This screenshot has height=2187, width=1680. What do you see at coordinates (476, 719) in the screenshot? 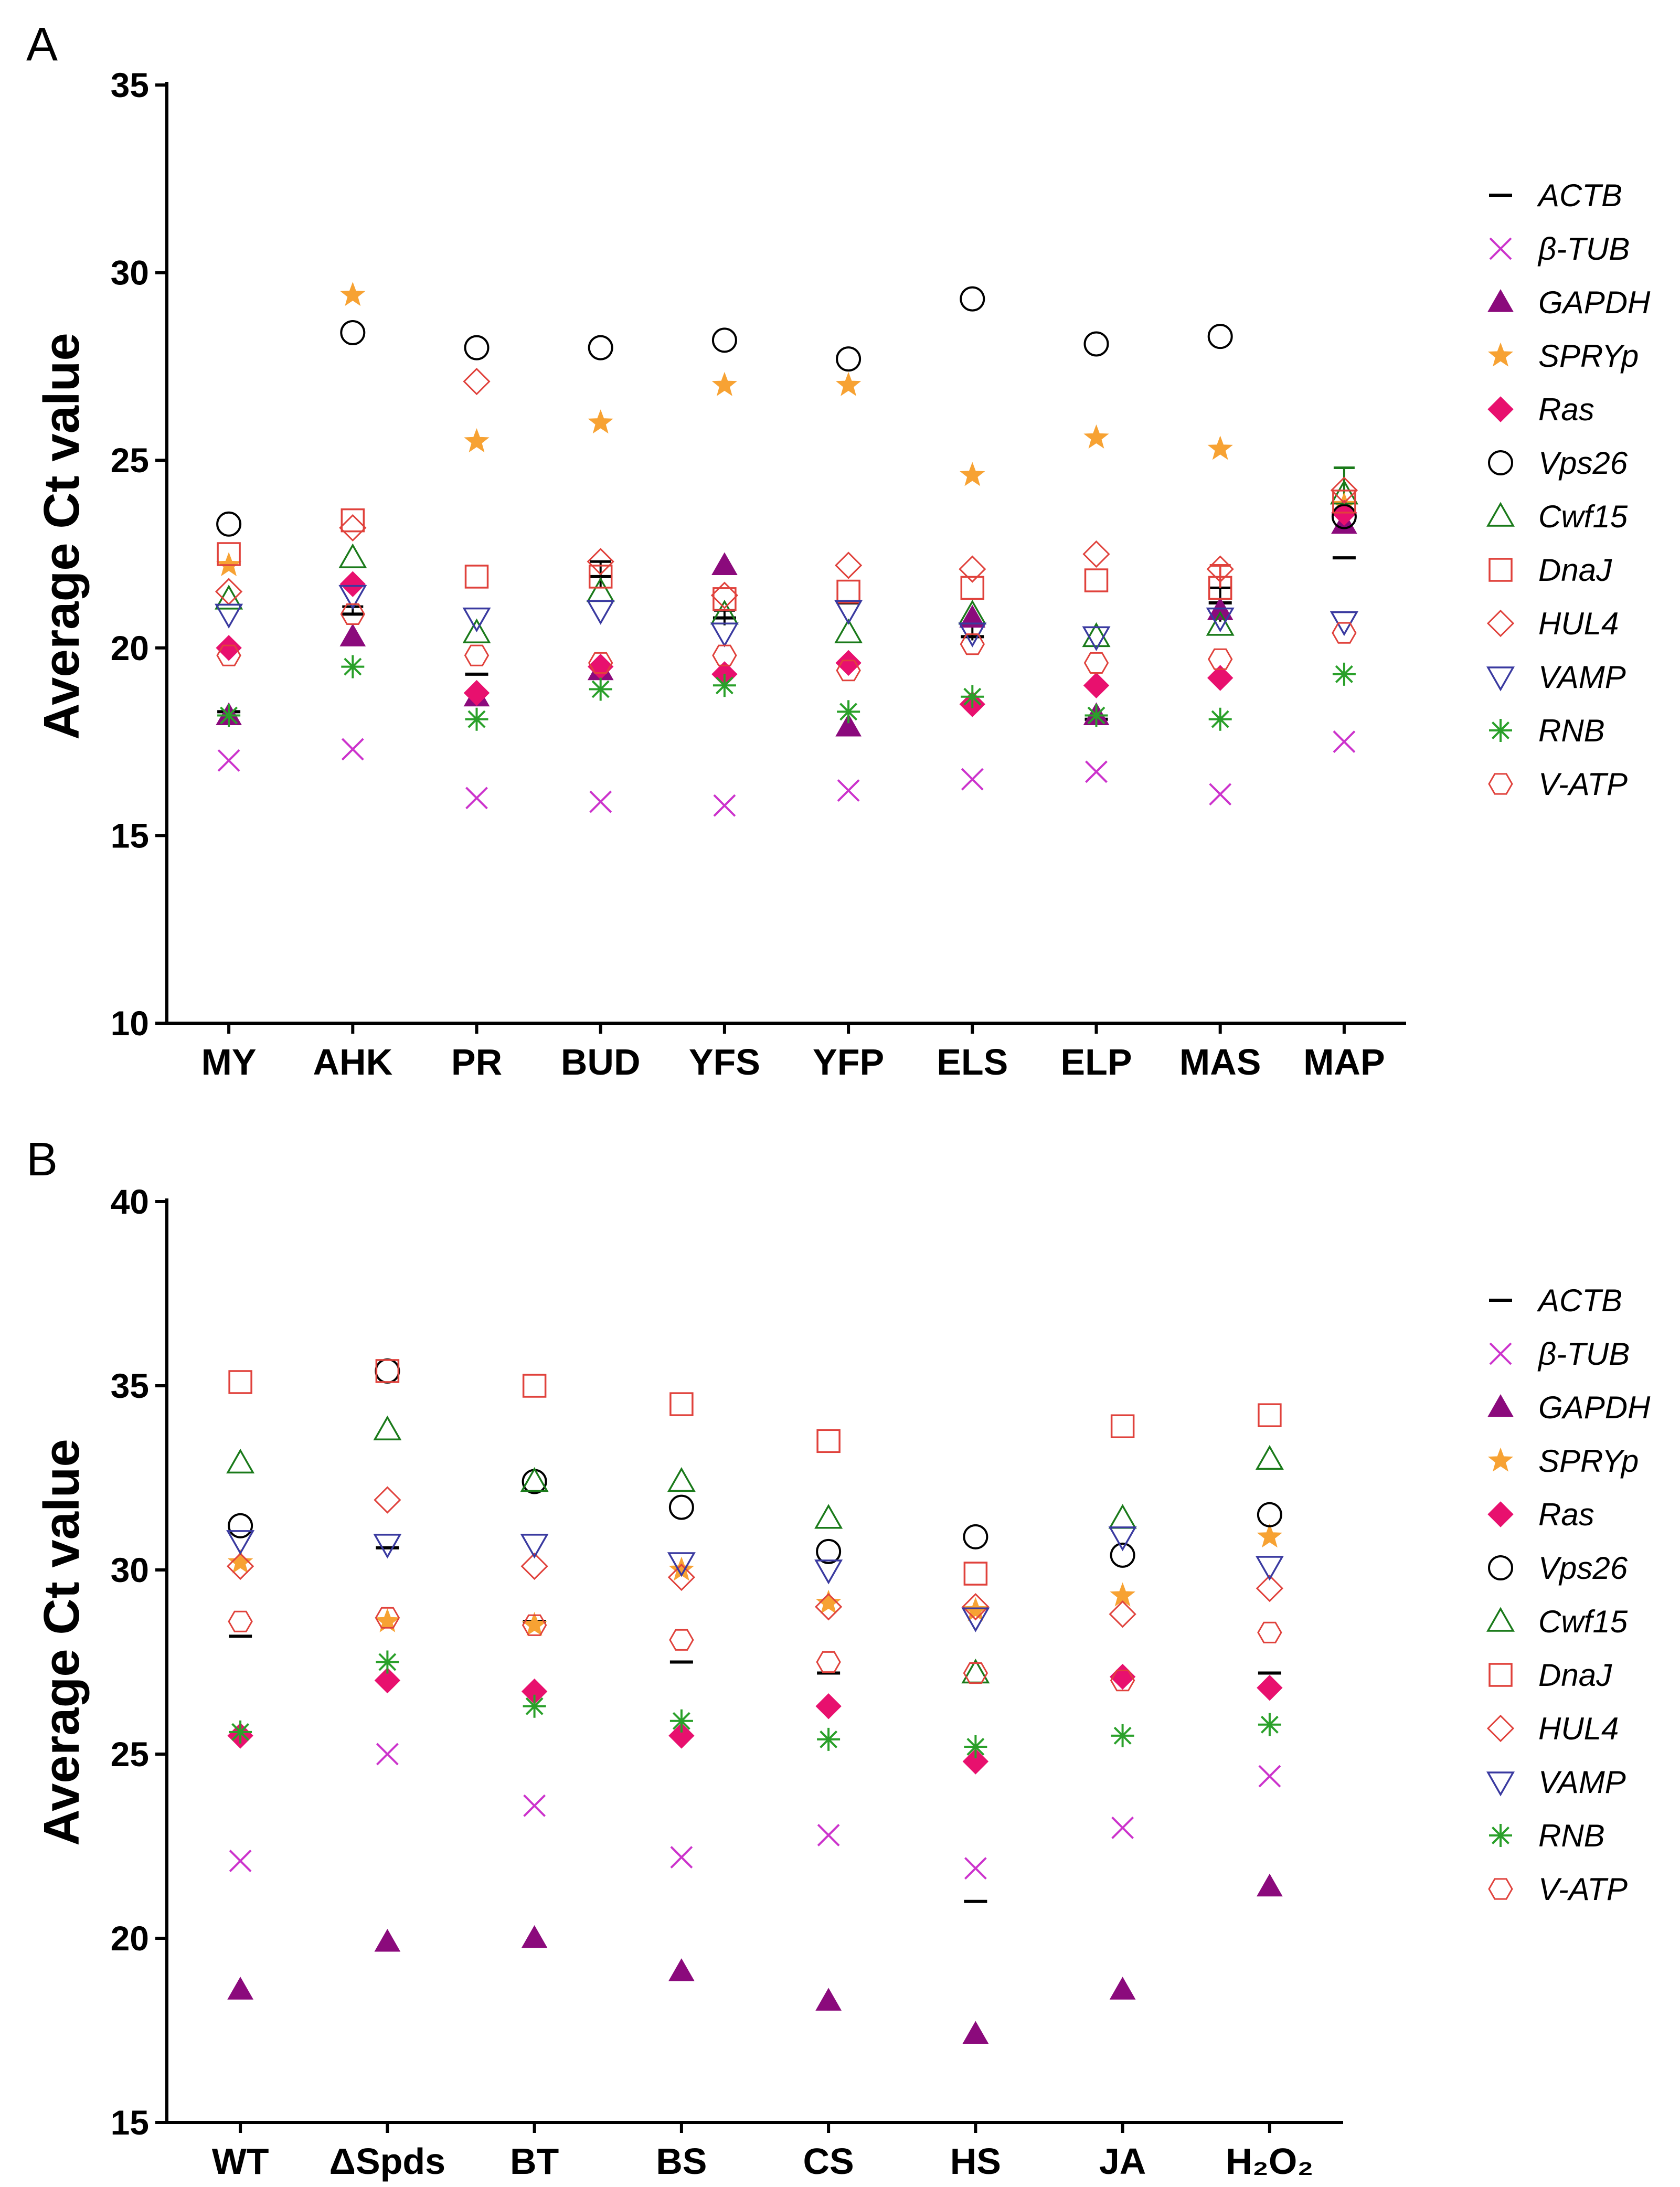
I see `panel-a-point-rnb-pr` at bounding box center [476, 719].